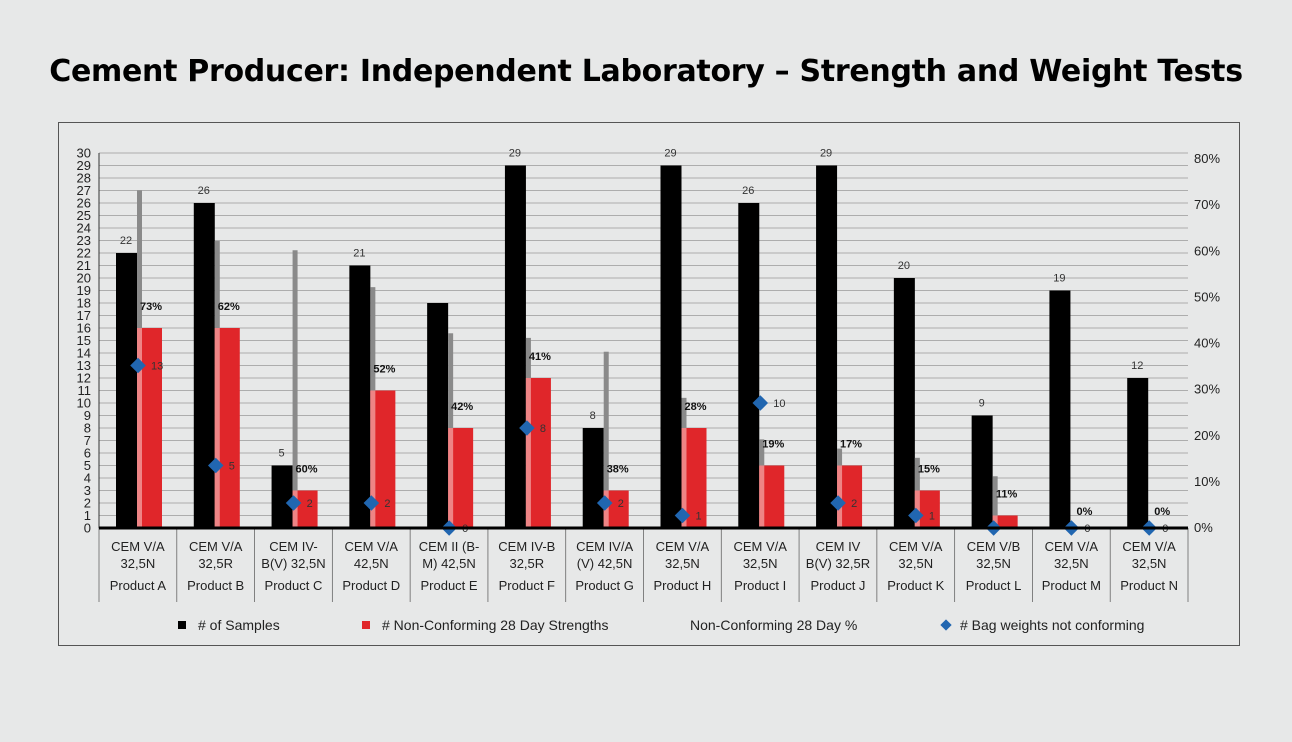 This screenshot has height=742, width=1292. Describe the element at coordinates (1162, 512) in the screenshot. I see `data-label-percent: 0%` at that location.